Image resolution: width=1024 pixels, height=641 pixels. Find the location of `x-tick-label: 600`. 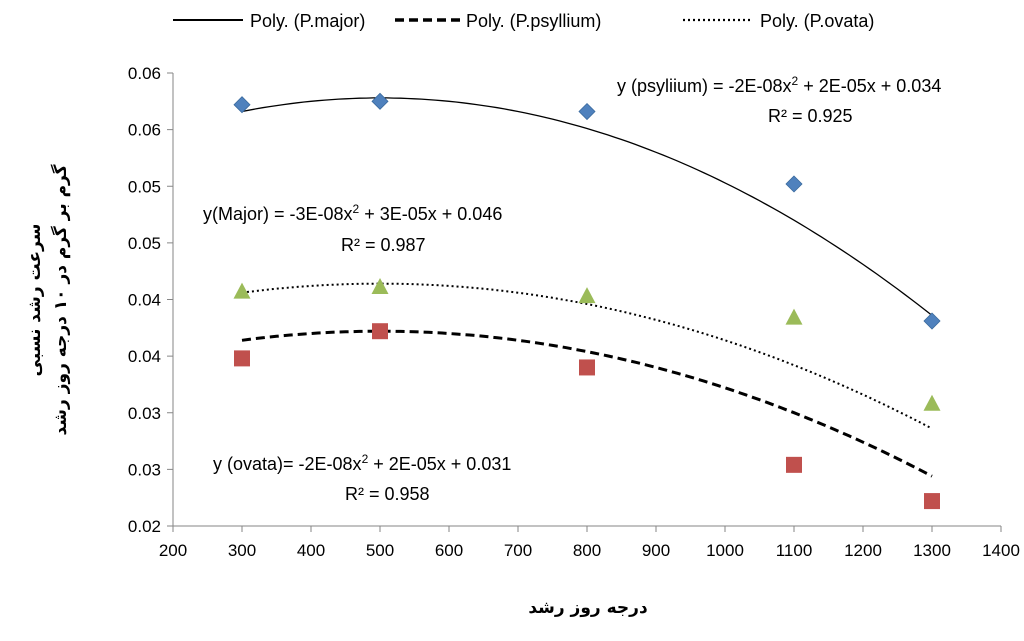

x-tick-label: 600 is located at coordinates (449, 550).